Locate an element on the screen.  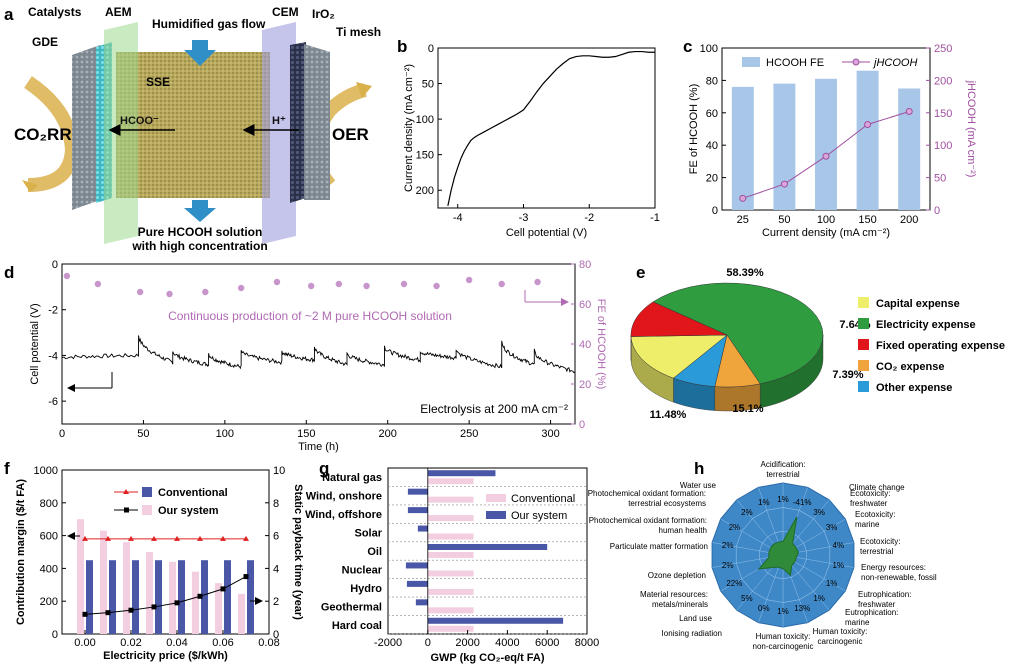
label-sse: SSE is located at coordinates (158, 82).